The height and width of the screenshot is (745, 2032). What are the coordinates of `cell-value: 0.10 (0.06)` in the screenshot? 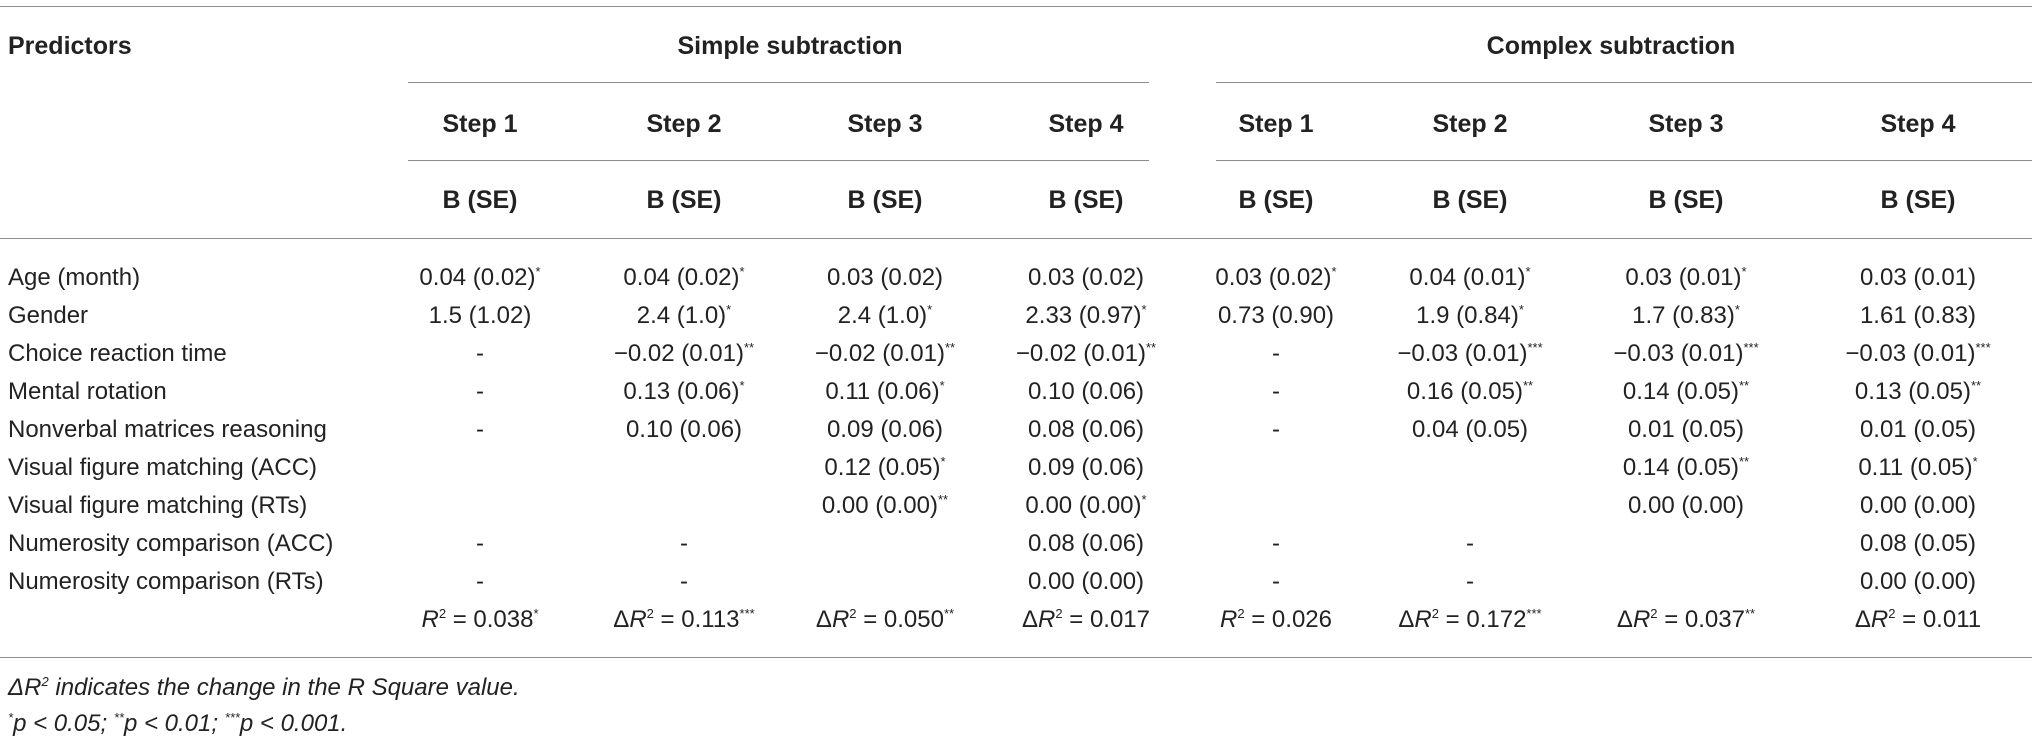 It's located at (1086, 391).